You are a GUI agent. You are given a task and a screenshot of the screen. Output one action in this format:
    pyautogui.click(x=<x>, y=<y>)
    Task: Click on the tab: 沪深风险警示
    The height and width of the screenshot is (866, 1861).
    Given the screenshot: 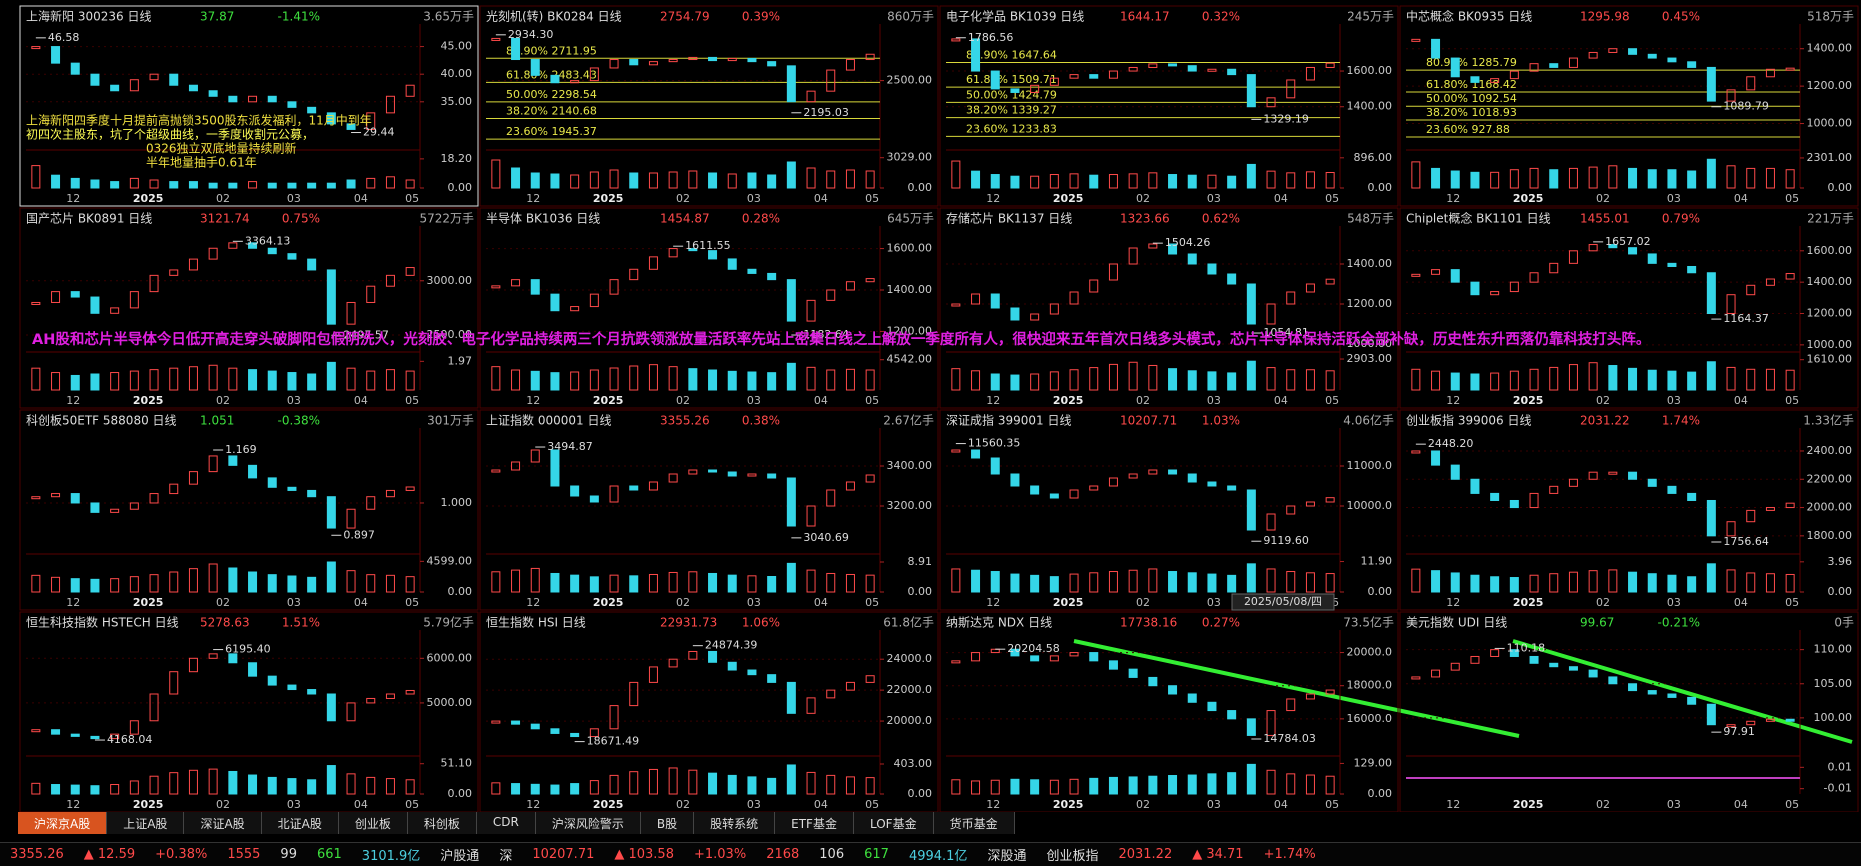 What is the action you would take?
    pyautogui.click(x=588, y=823)
    